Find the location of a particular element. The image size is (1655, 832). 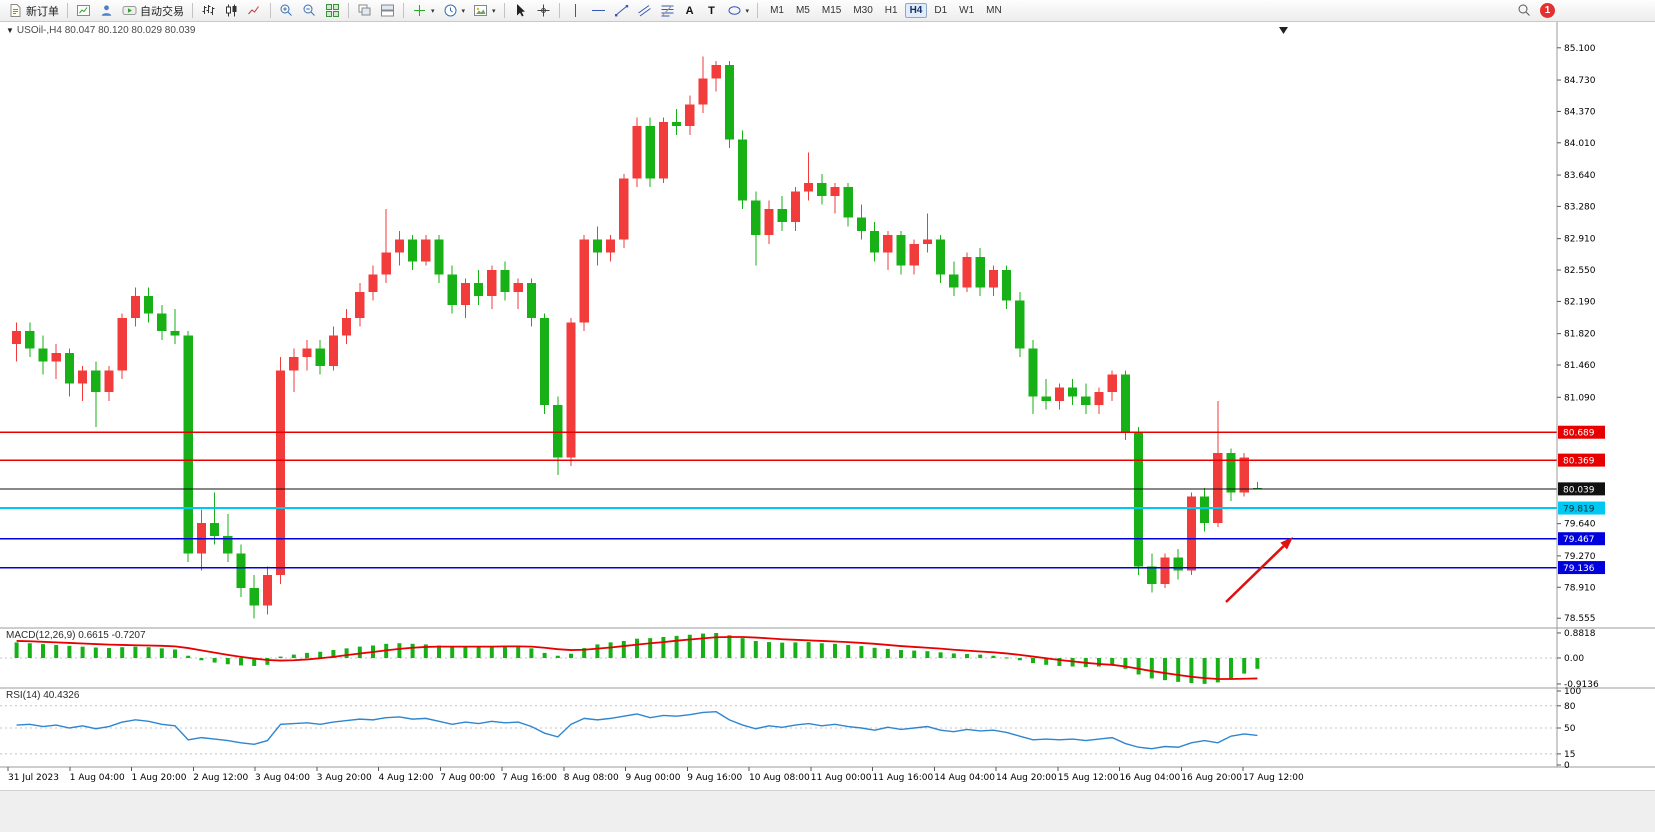

periods-button: ▾ is located at coordinates (454, 10).